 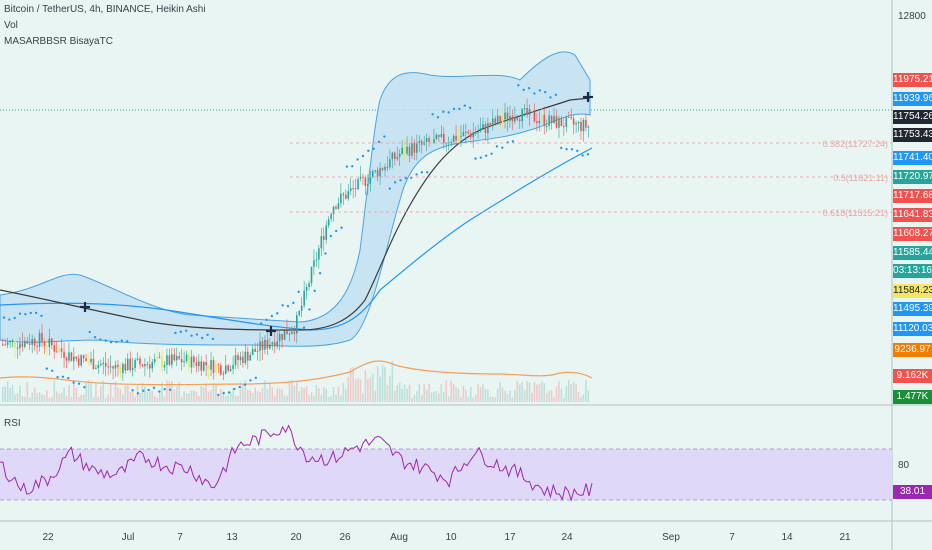 What do you see at coordinates (296, 463) in the screenshot?
I see `rsi-line` at bounding box center [296, 463].